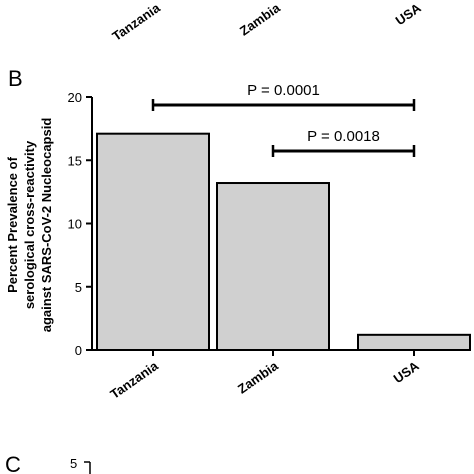 Image resolution: width=474 pixels, height=474 pixels. What do you see at coordinates (12, 224) in the screenshot?
I see `y-axis-label-line: Percent Prevalence of` at bounding box center [12, 224].